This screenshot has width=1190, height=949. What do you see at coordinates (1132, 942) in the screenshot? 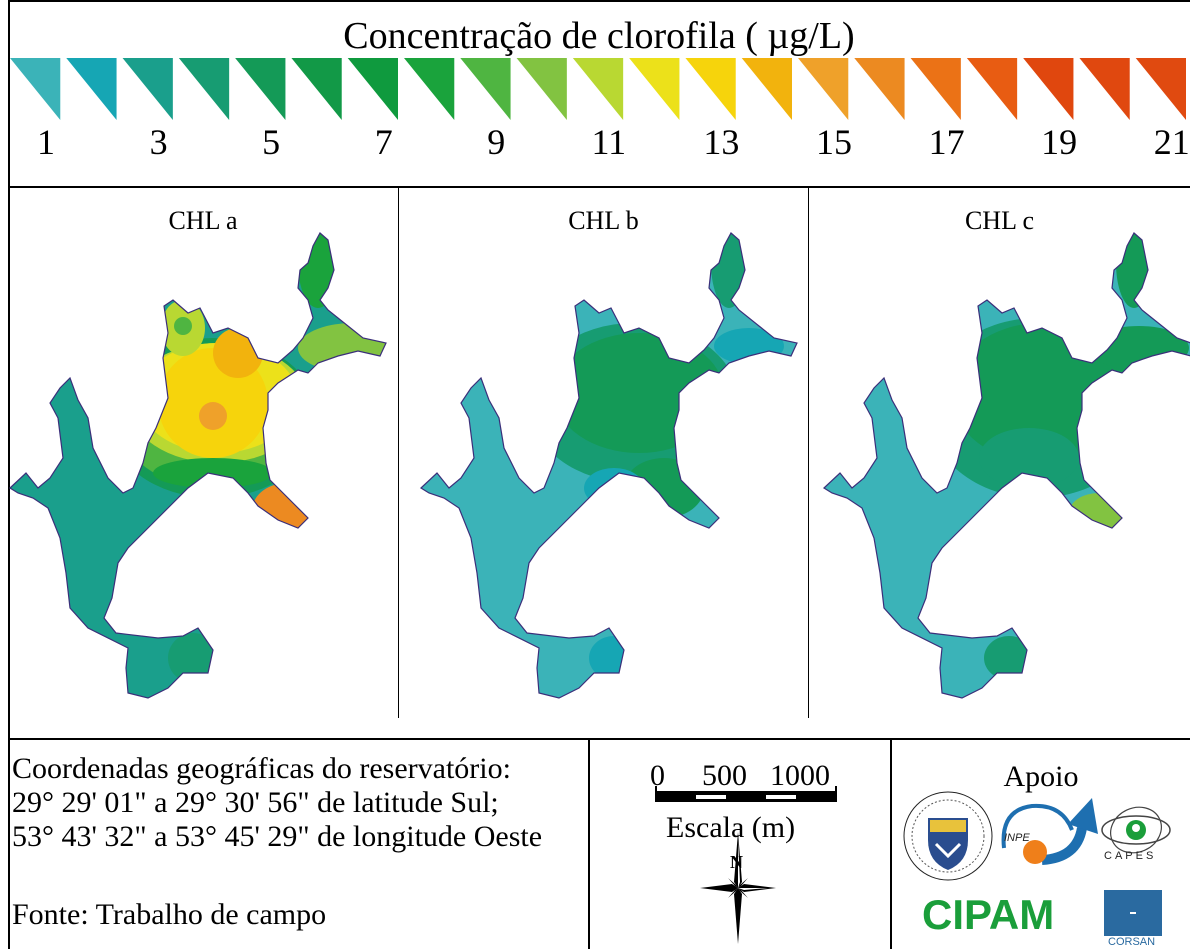
I see `corsan-label: CORSAN` at bounding box center [1132, 942].